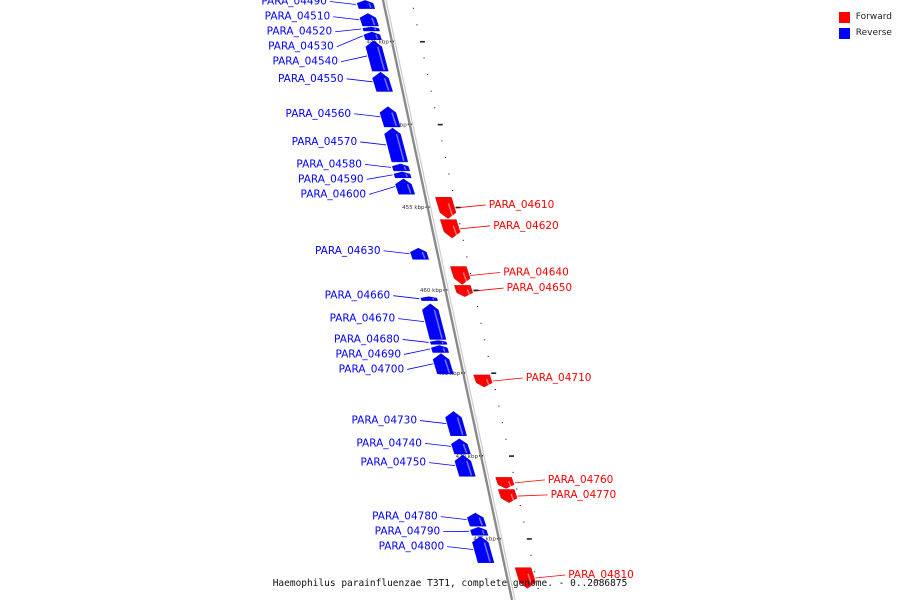 Image resolution: width=900 pixels, height=600 pixels. I want to click on gene-label-para_04780: PARA_04780, so click(405, 517).